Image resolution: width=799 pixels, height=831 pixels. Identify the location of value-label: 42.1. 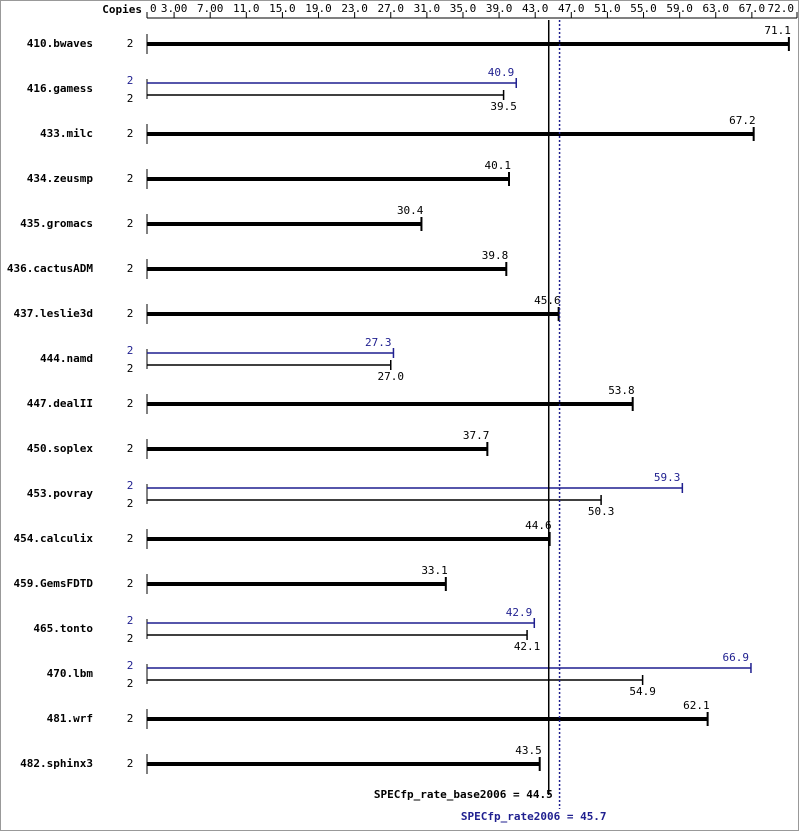
(527, 646).